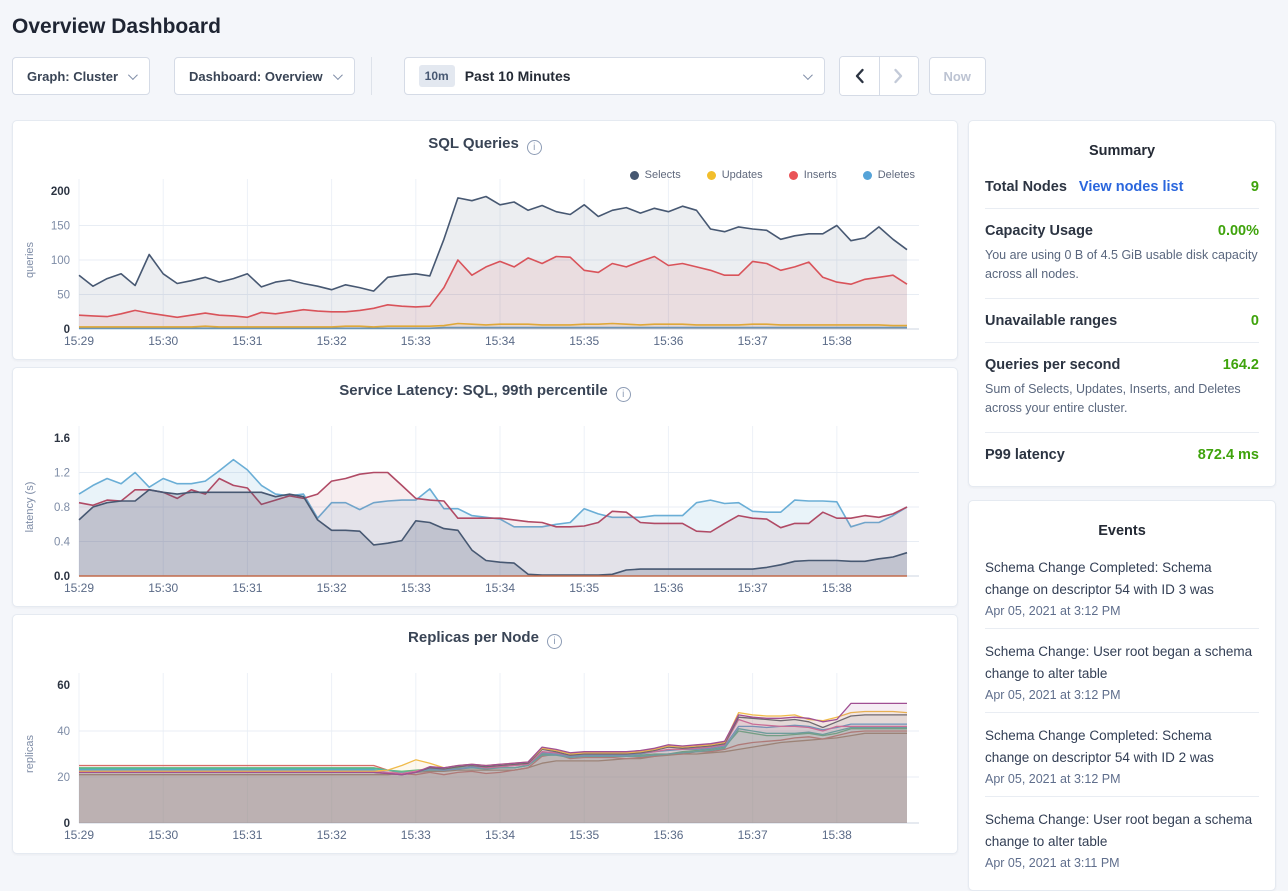 The height and width of the screenshot is (891, 1288). Describe the element at coordinates (62, 474) in the screenshot. I see `svg-text: 1.2` at that location.